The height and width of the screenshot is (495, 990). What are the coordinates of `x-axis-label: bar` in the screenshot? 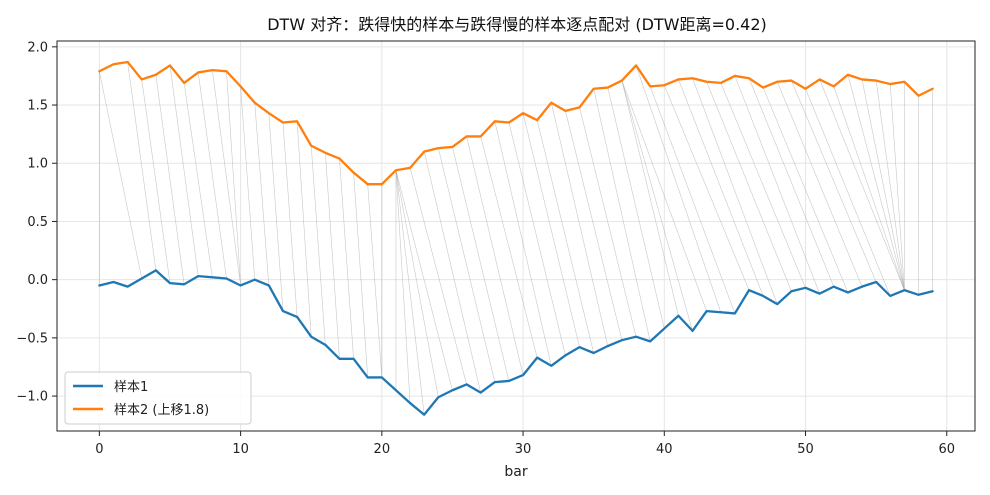 It's located at (515, 472).